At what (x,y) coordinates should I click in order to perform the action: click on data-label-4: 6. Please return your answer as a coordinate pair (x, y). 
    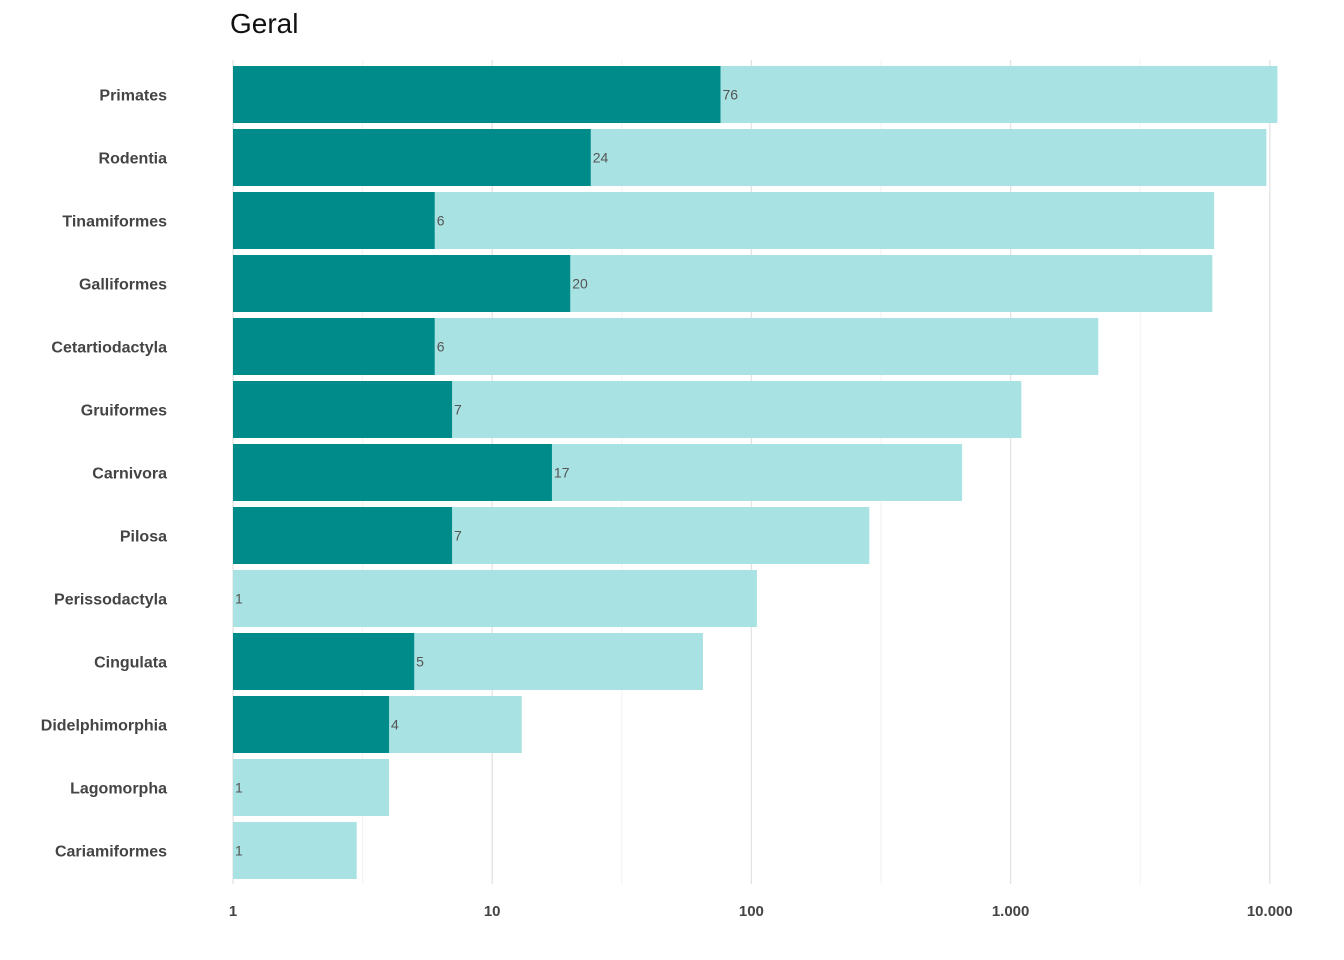
    Looking at the image, I should click on (441, 347).